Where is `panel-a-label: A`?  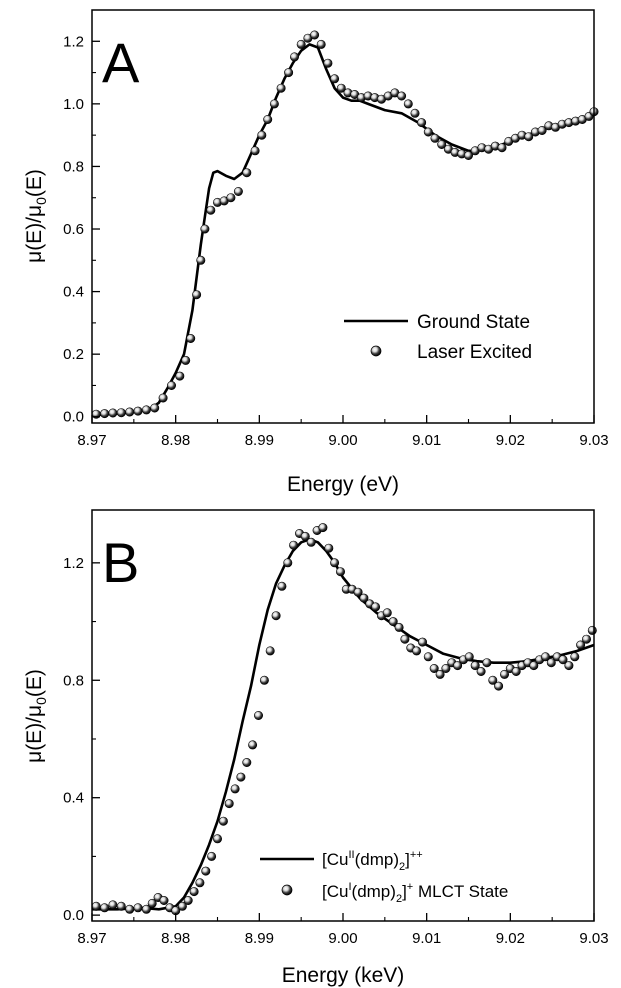 panel-a-label: A is located at coordinates (121, 62).